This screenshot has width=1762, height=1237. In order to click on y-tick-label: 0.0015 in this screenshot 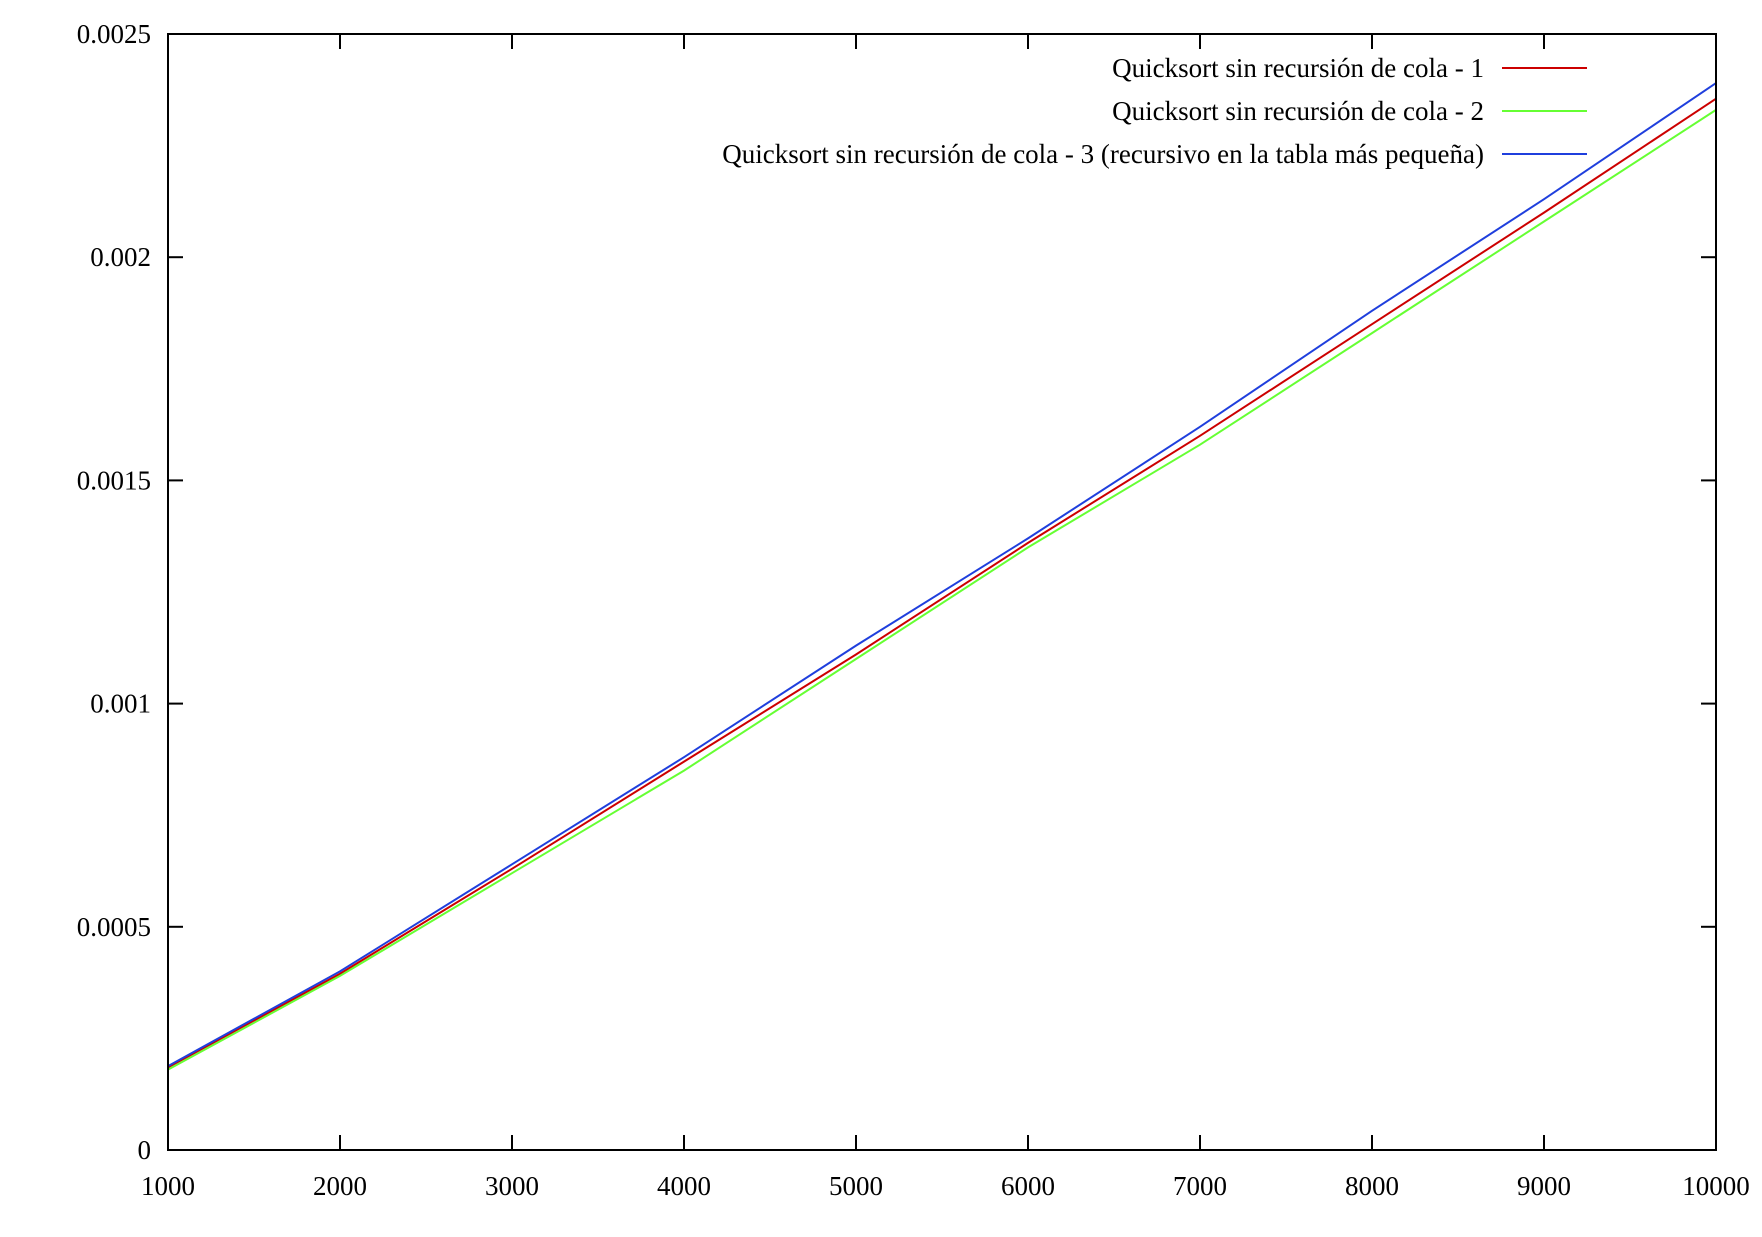, I will do `click(114, 480)`.